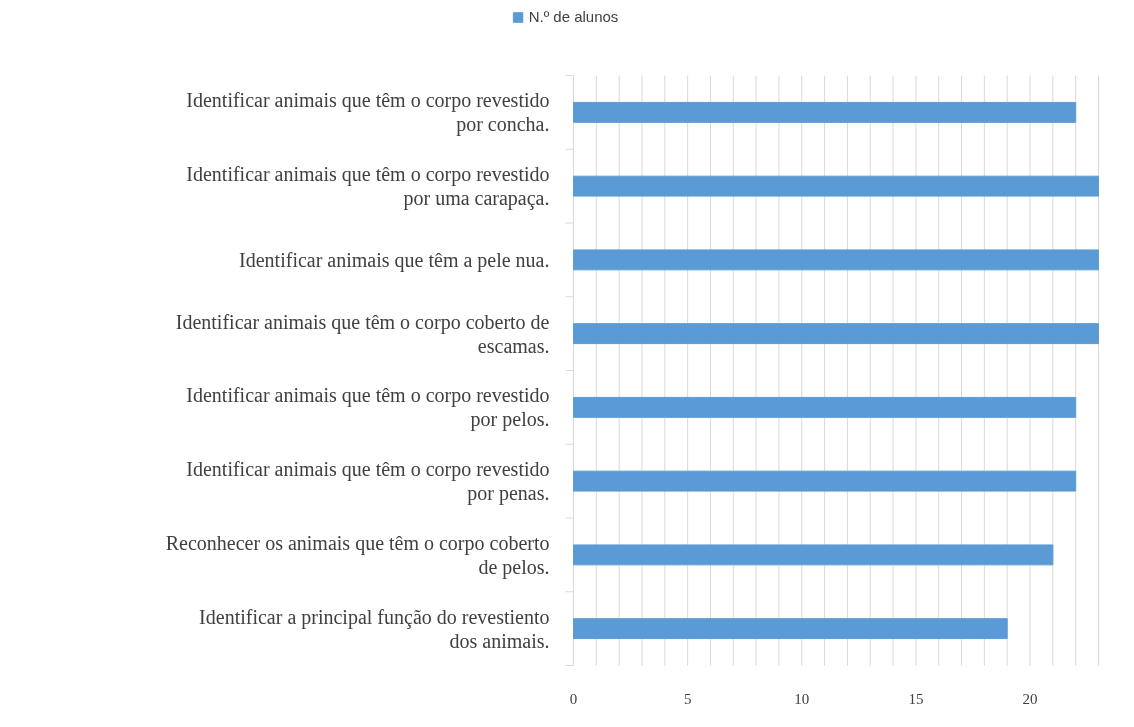  I want to click on x-tick-label: 15, so click(916, 698).